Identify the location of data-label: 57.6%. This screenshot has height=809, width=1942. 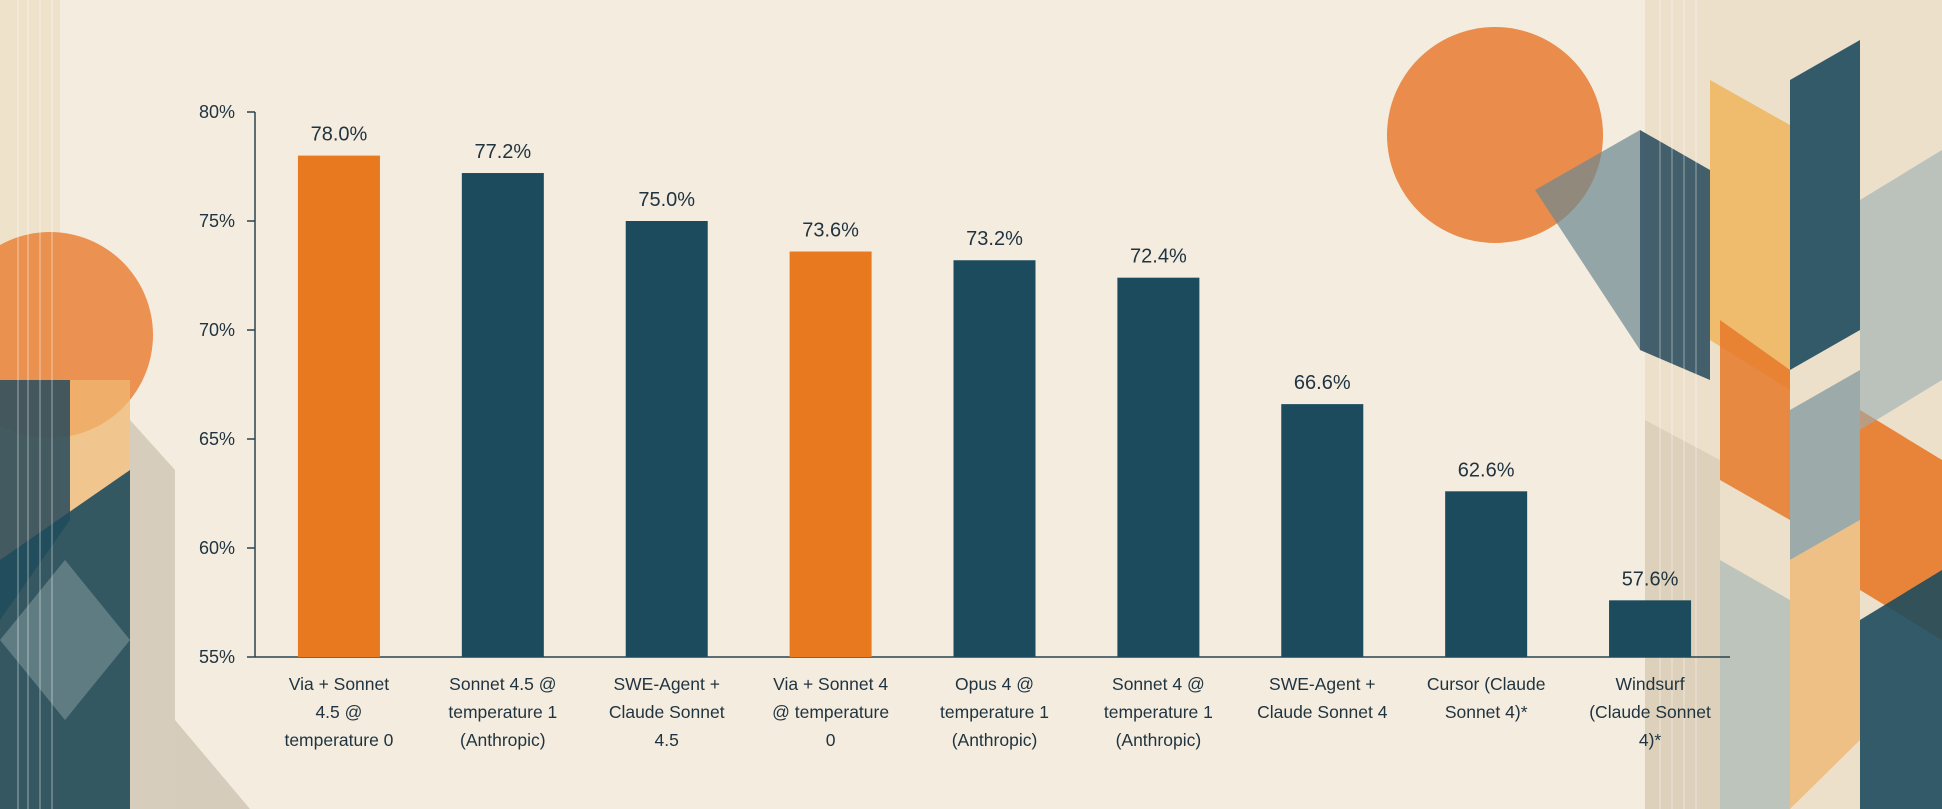
(1650, 579).